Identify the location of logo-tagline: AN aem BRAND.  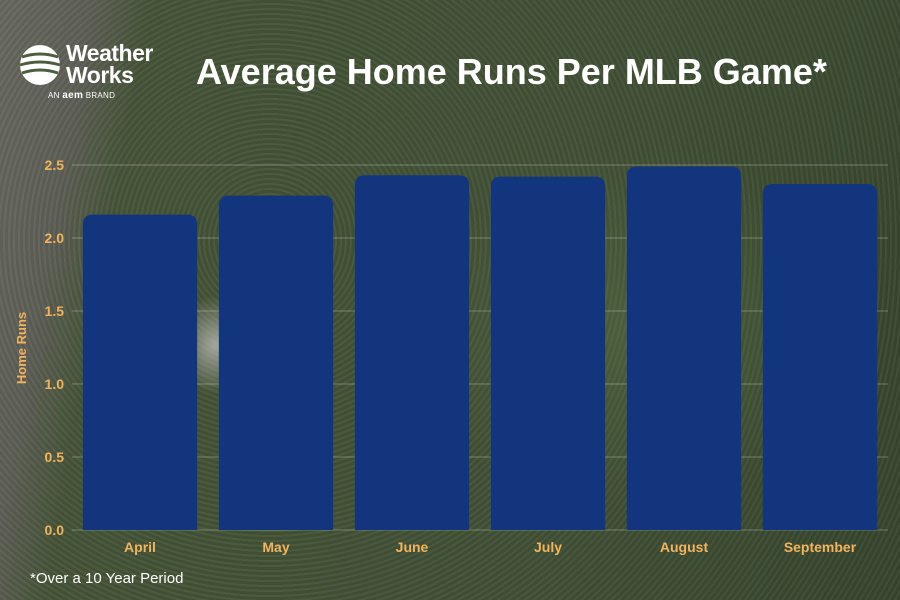
(81, 95).